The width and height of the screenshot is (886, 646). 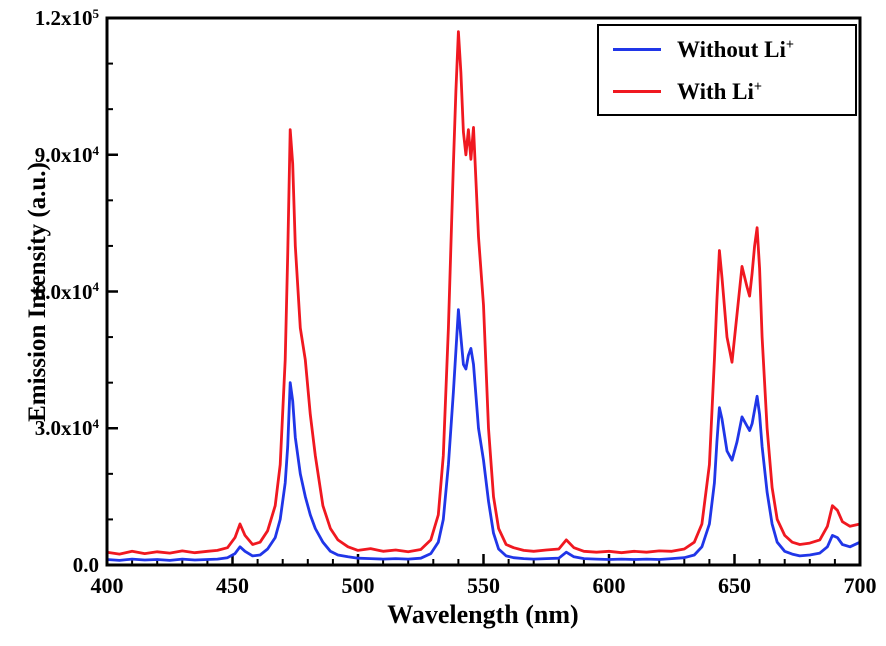 I want to click on x-tick-label: 450, so click(x=232, y=585).